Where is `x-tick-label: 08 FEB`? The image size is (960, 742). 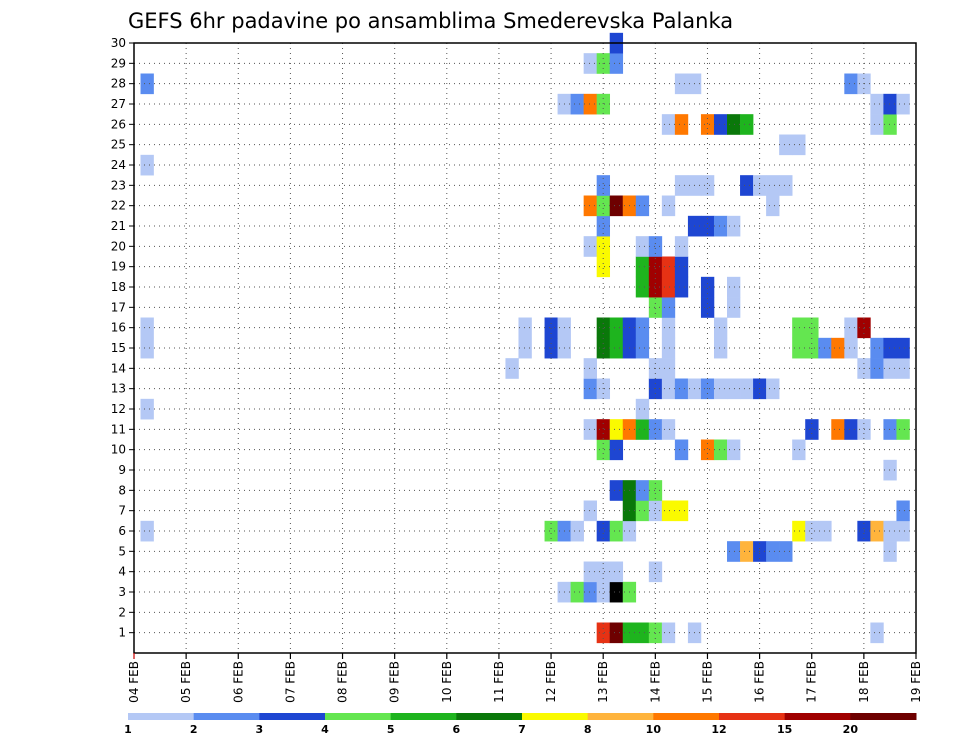 x-tick-label: 08 FEB is located at coordinates (343, 682).